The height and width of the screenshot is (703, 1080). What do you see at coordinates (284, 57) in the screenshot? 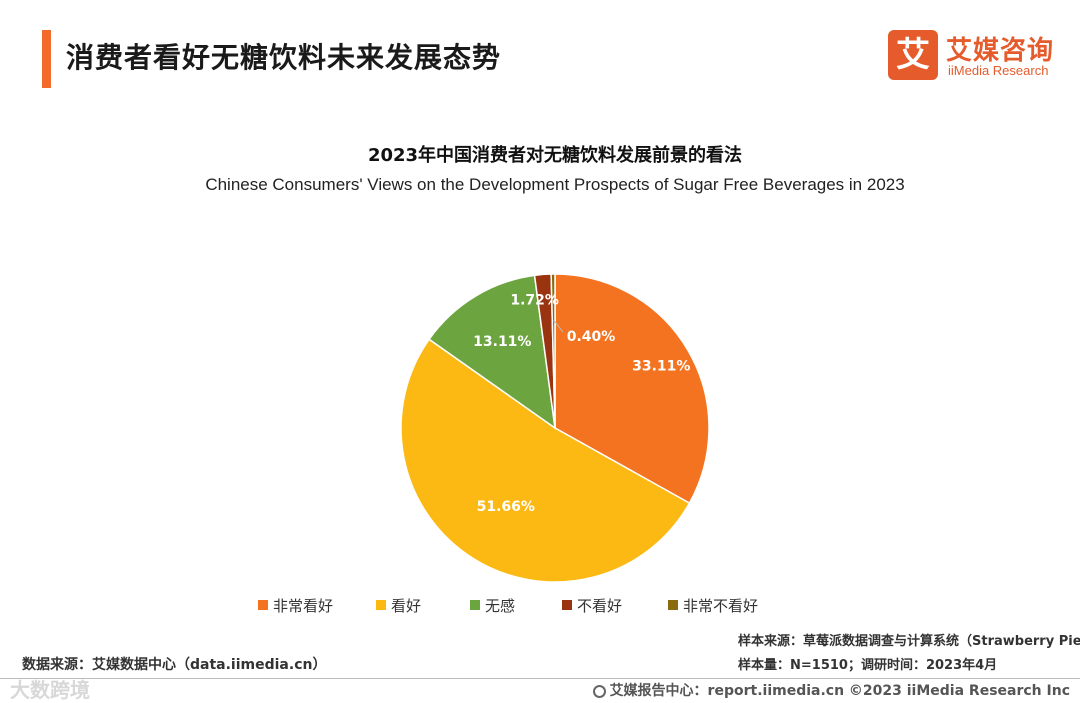
I see `page-title: 消费者看好无糖饮料未来发展态势` at bounding box center [284, 57].